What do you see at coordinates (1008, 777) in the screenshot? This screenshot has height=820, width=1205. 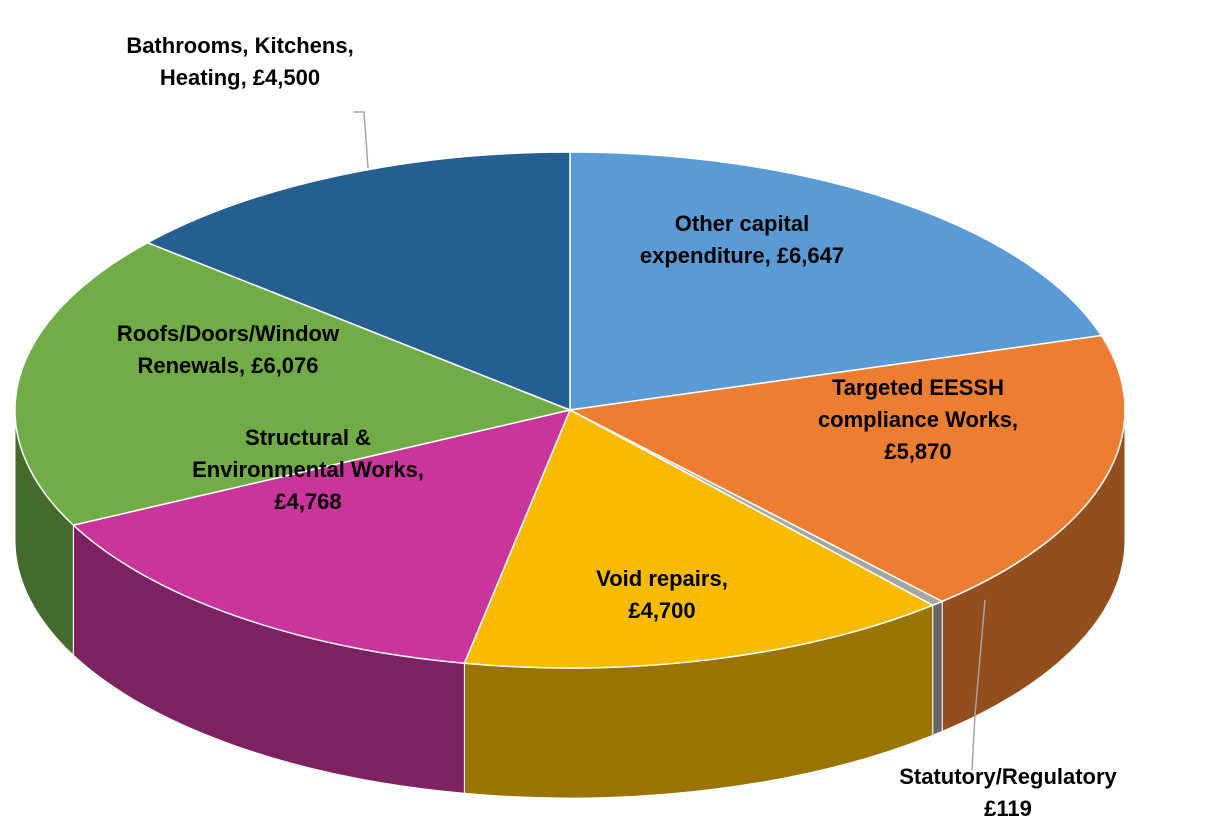 I see `category-label: Statutory/Regulatory` at bounding box center [1008, 777].